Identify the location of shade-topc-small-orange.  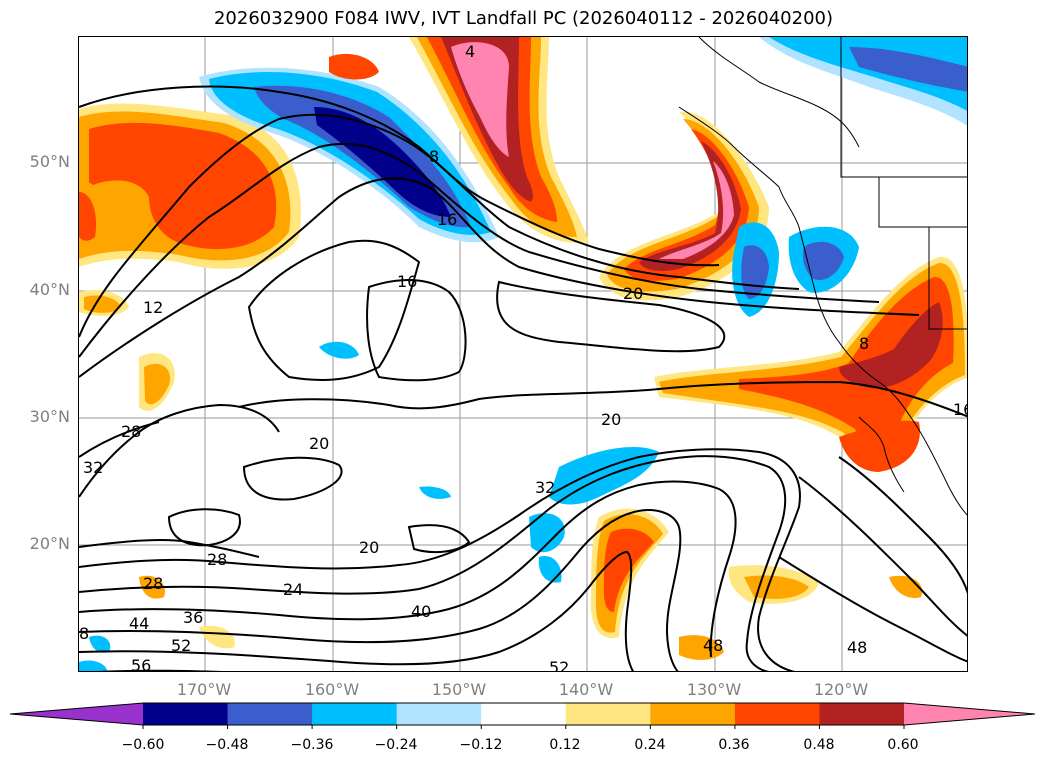
(354, 66).